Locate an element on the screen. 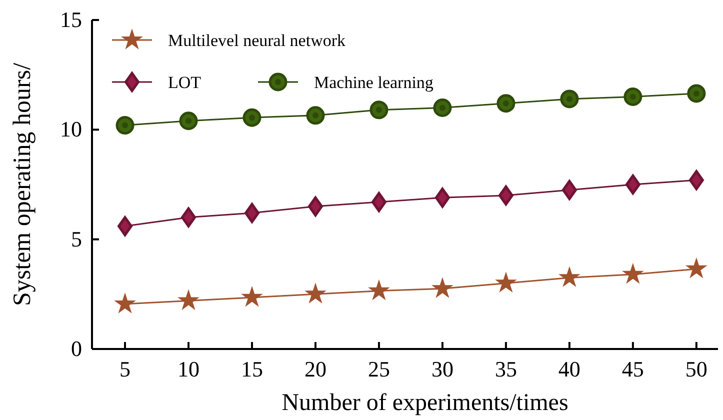 This screenshot has width=723, height=420. legend-label: Machine learning is located at coordinates (374, 82).